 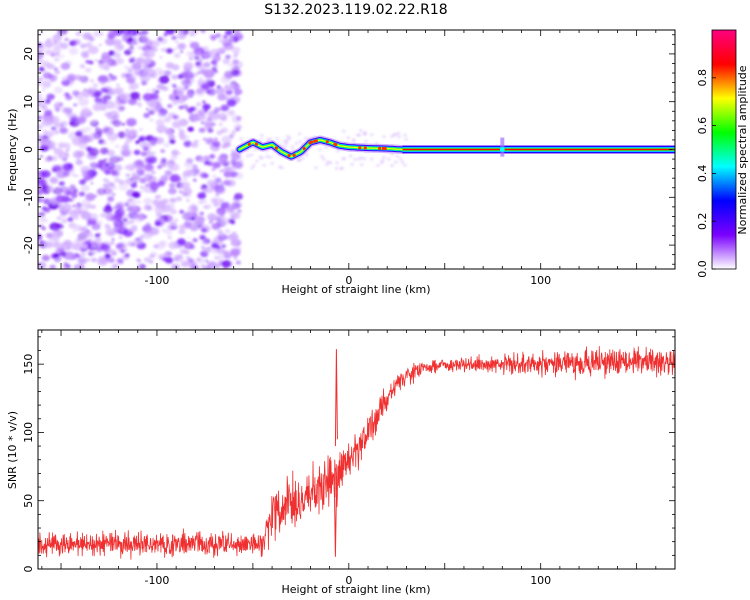 I want to click on snr-y-tick-label: 150, so click(x=28, y=364).